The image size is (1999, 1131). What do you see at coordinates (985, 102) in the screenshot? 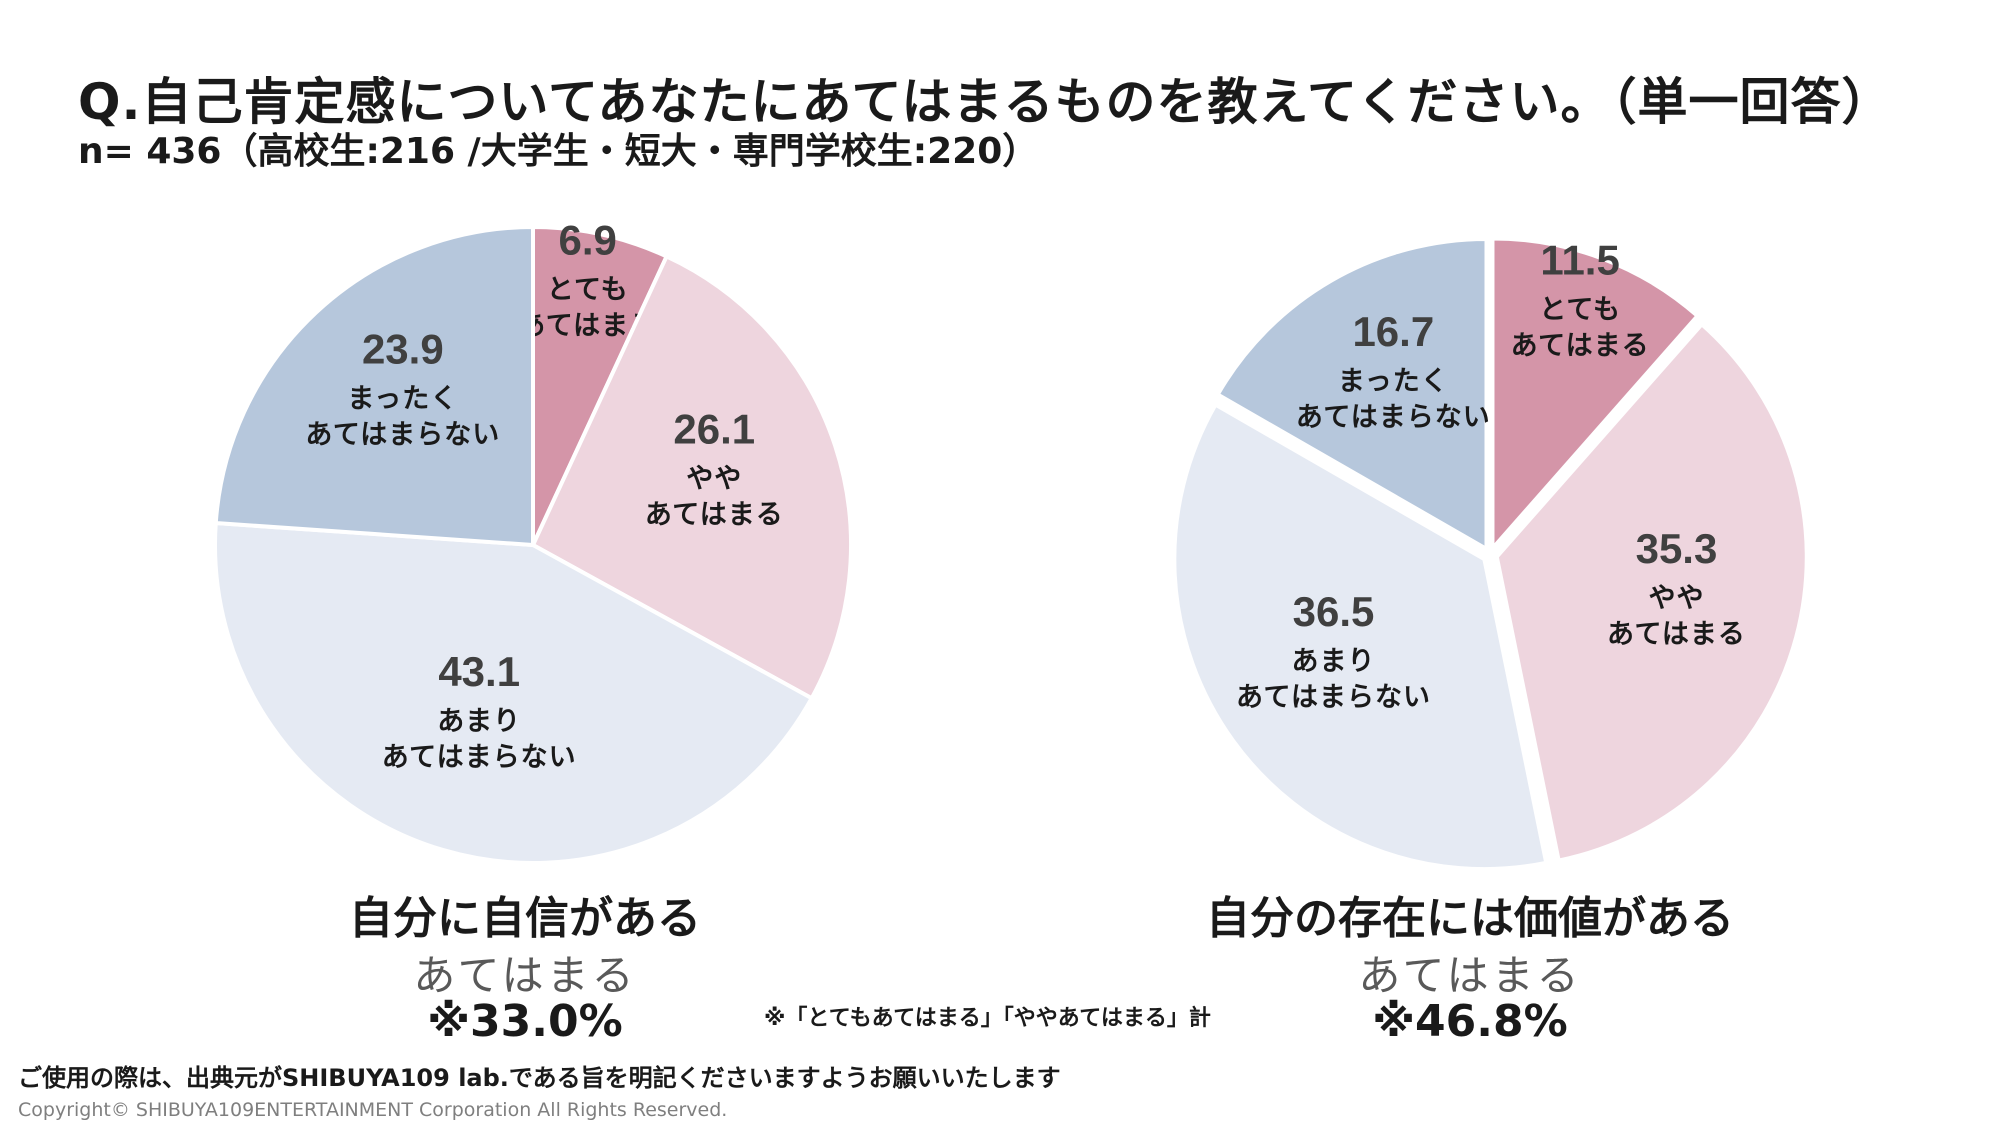
I see `page-title: Q.自己肯定感についてあなたにあてはまるものを教えてください。（単一回答）` at bounding box center [985, 102].